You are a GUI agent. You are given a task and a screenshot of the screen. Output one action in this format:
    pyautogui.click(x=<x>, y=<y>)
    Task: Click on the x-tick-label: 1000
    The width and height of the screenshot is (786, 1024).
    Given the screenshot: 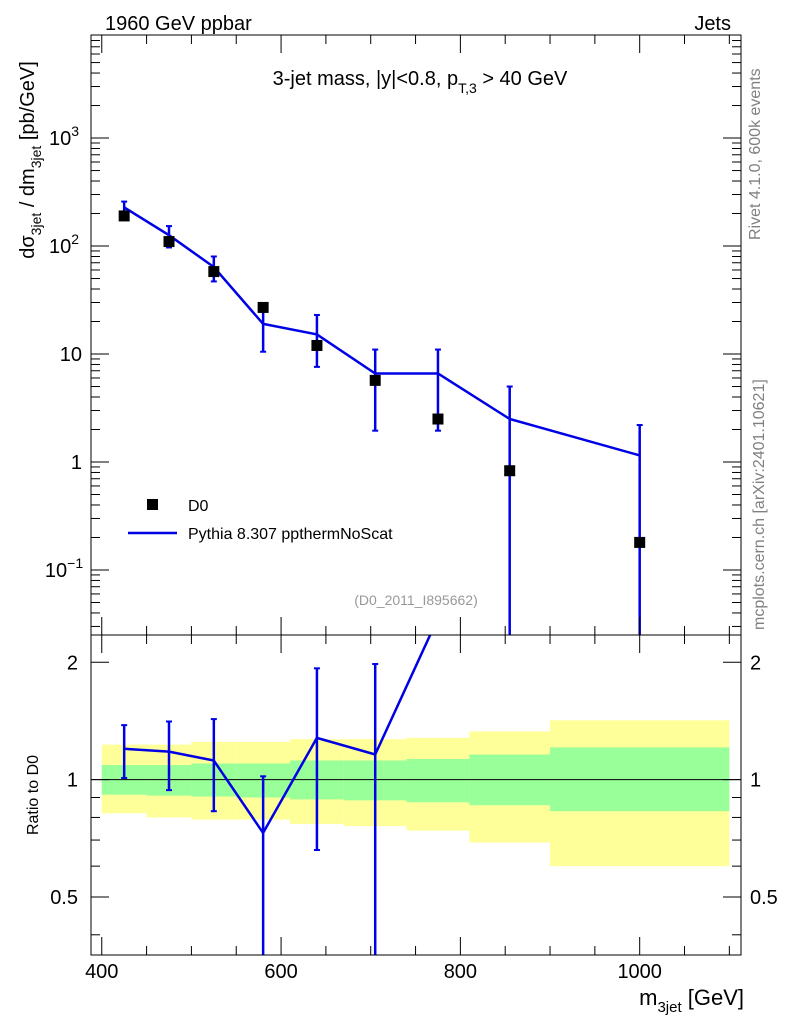 What is the action you would take?
    pyautogui.click(x=639, y=972)
    